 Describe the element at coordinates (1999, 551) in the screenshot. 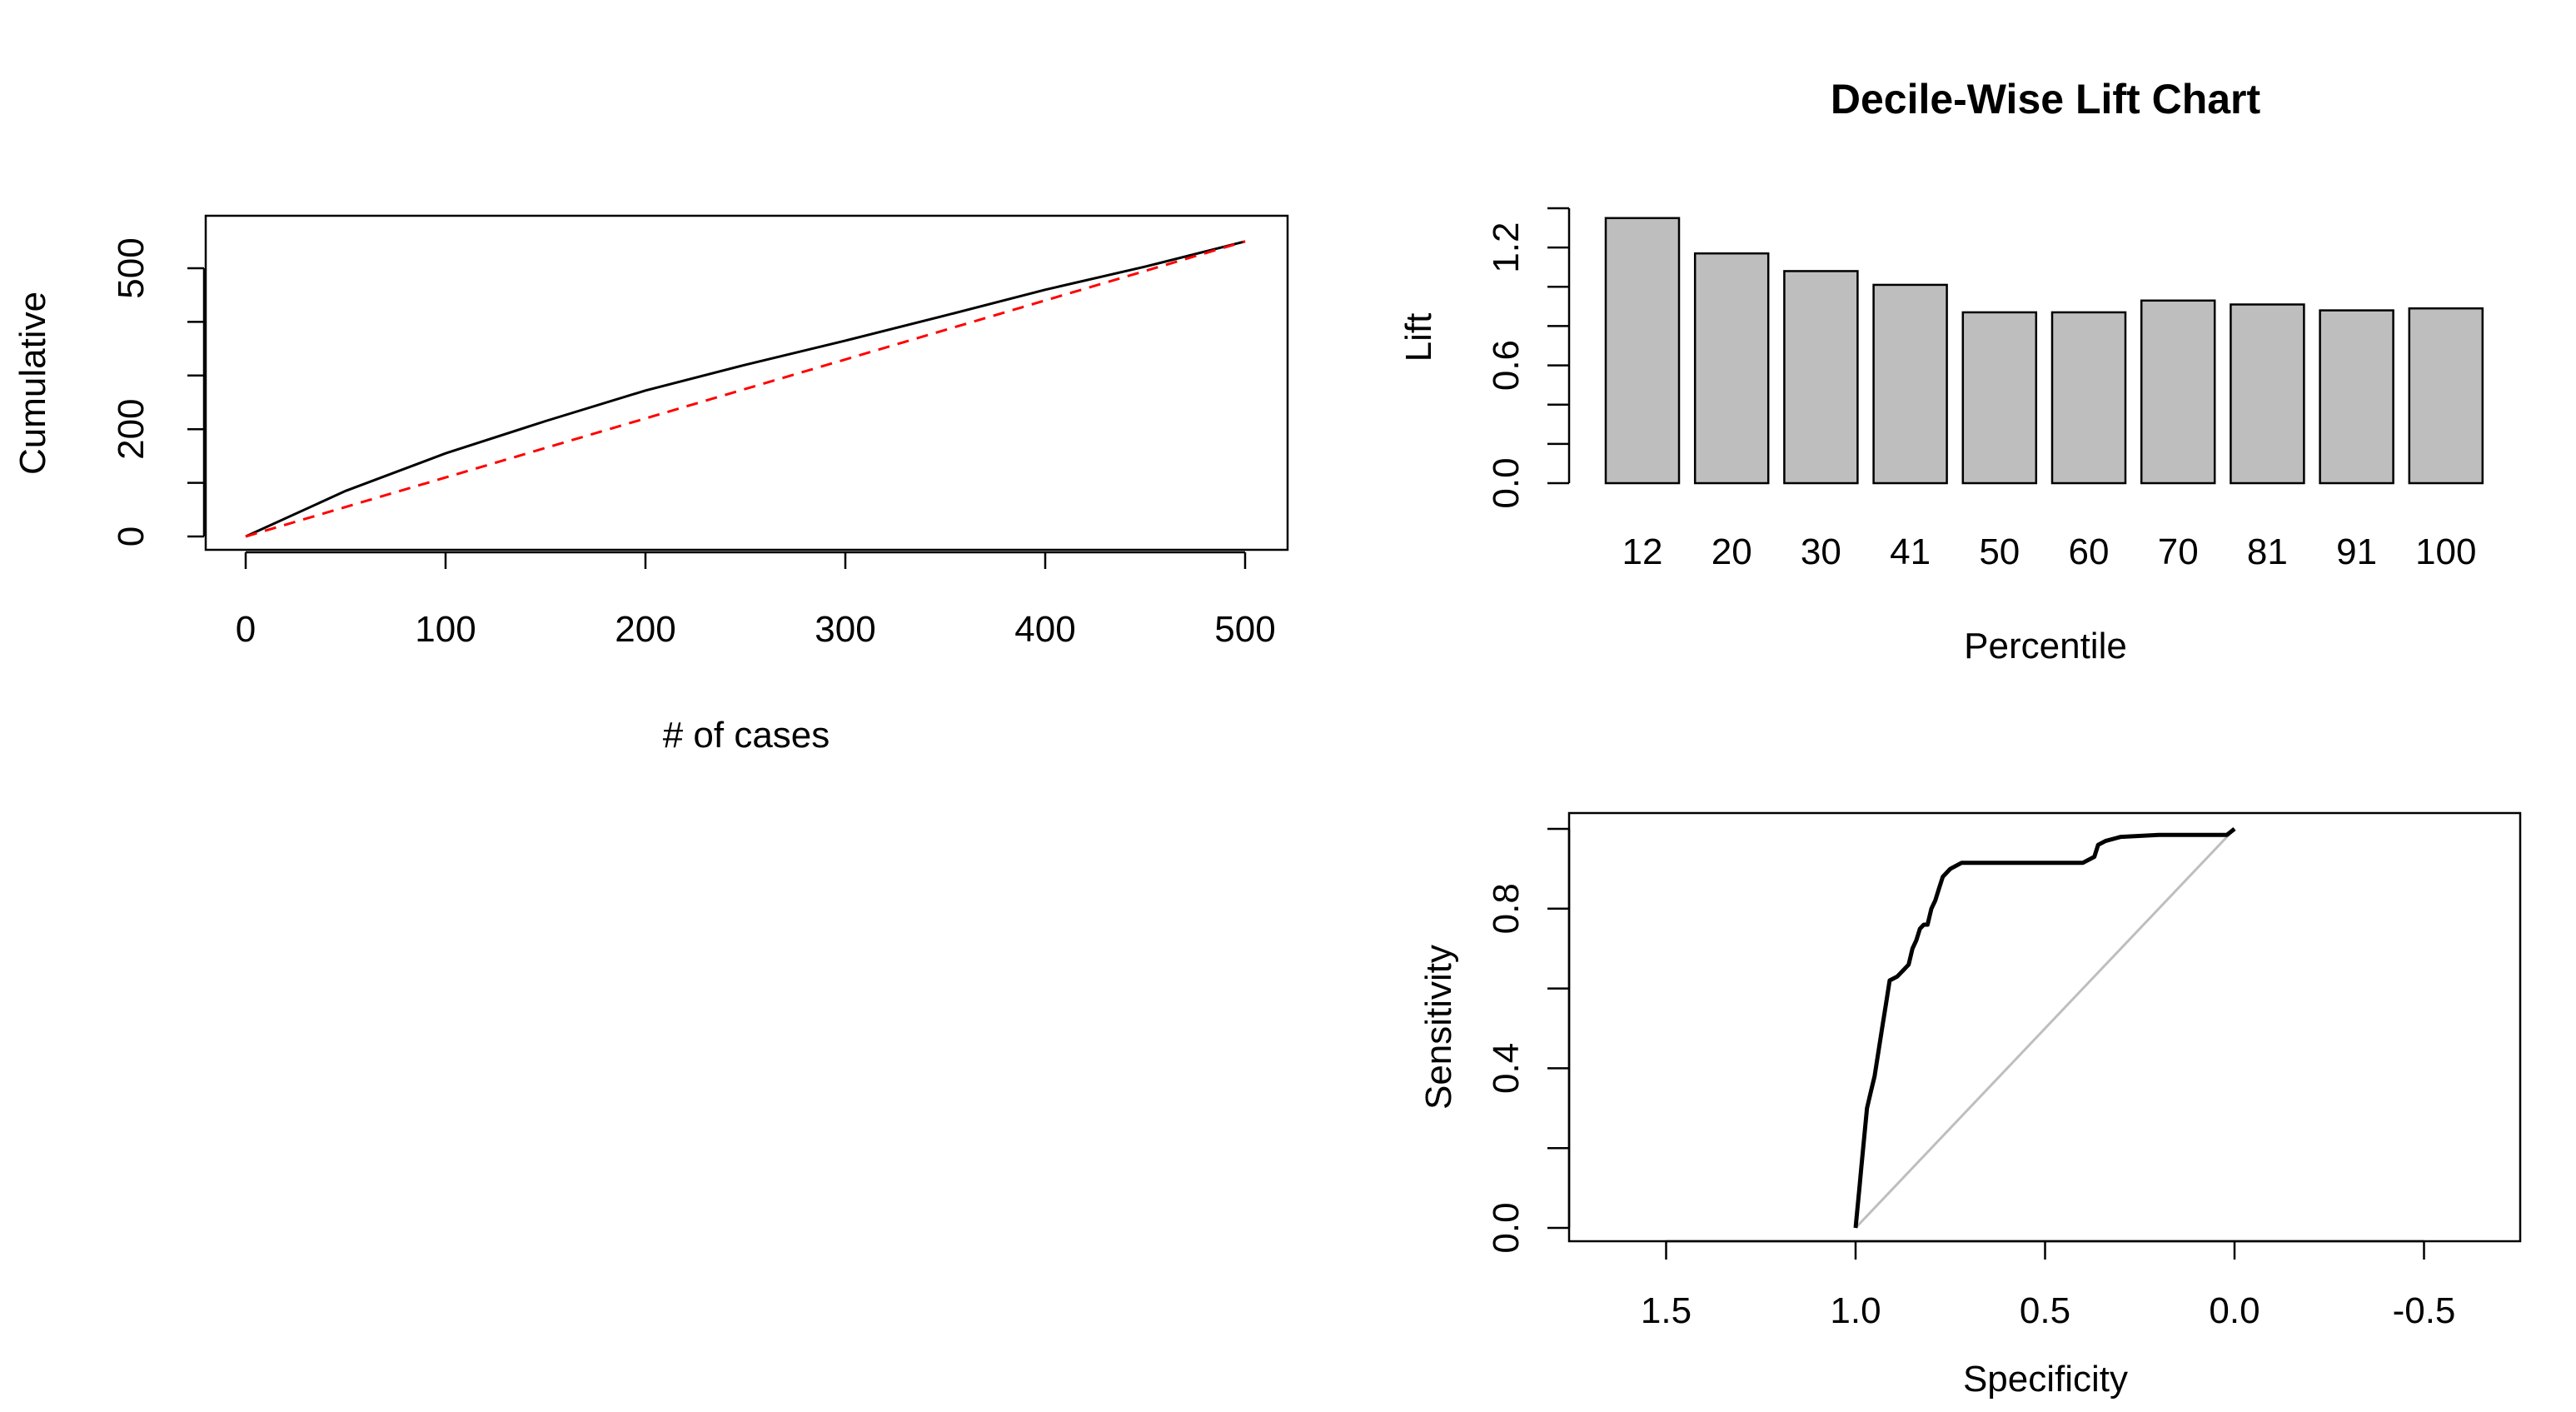

I see `x-tick-label: 50` at that location.